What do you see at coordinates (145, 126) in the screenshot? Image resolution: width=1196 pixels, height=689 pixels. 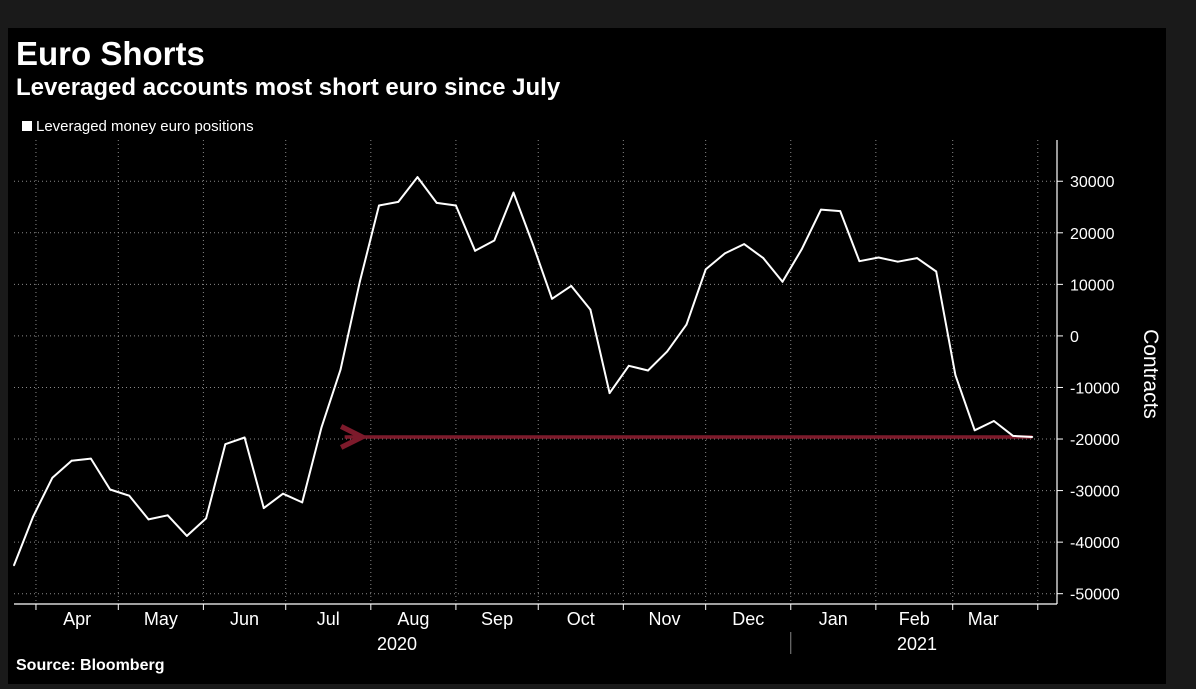 I see `legend-label: Leveraged money euro positions` at bounding box center [145, 126].